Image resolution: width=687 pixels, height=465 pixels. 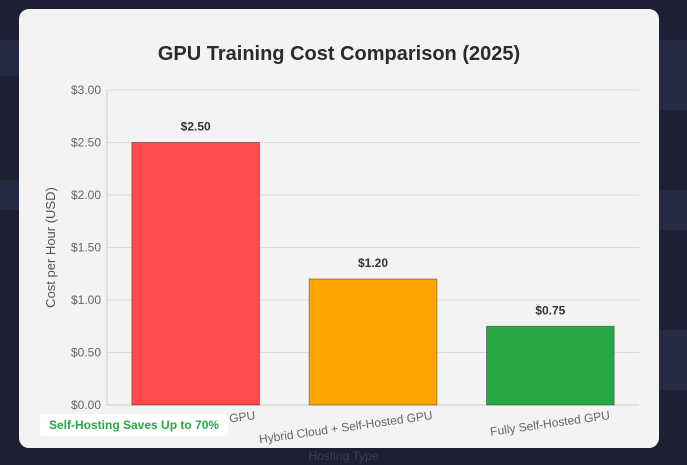 I want to click on y-tick-label: $0.00, so click(x=86, y=405).